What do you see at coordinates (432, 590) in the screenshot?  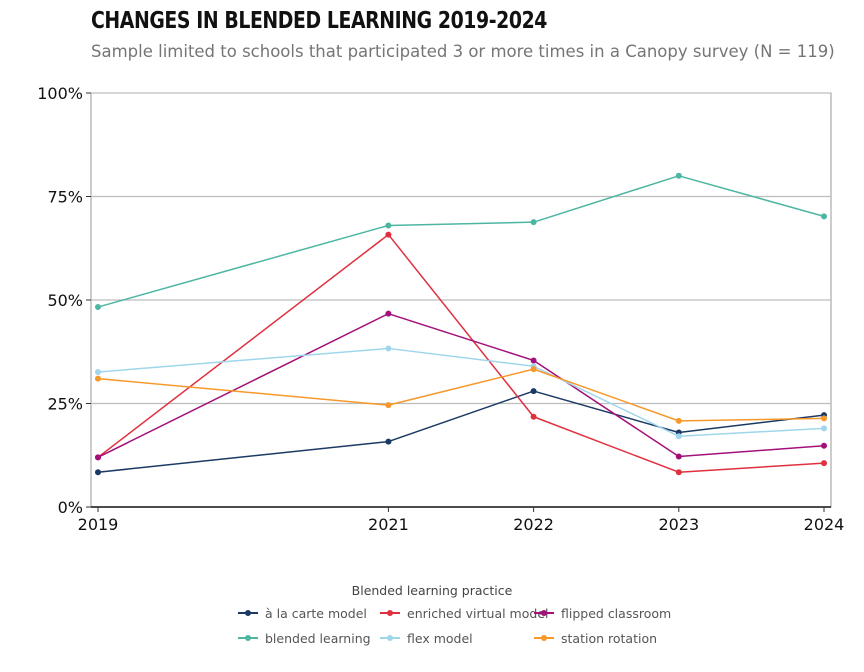 I see `legend-title: Blended learning practice` at bounding box center [432, 590].